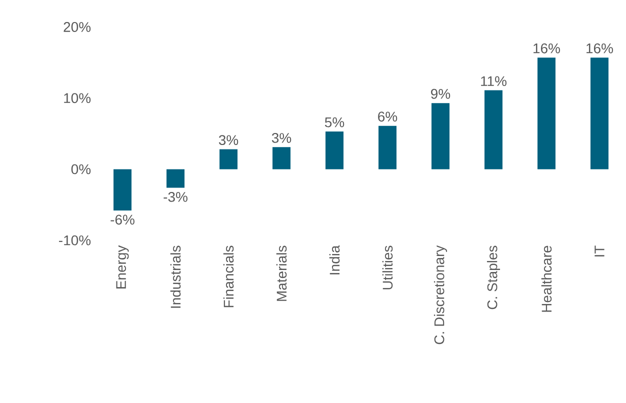  Describe the element at coordinates (493, 278) in the screenshot. I see `x-tick-label: C. Staples` at that location.